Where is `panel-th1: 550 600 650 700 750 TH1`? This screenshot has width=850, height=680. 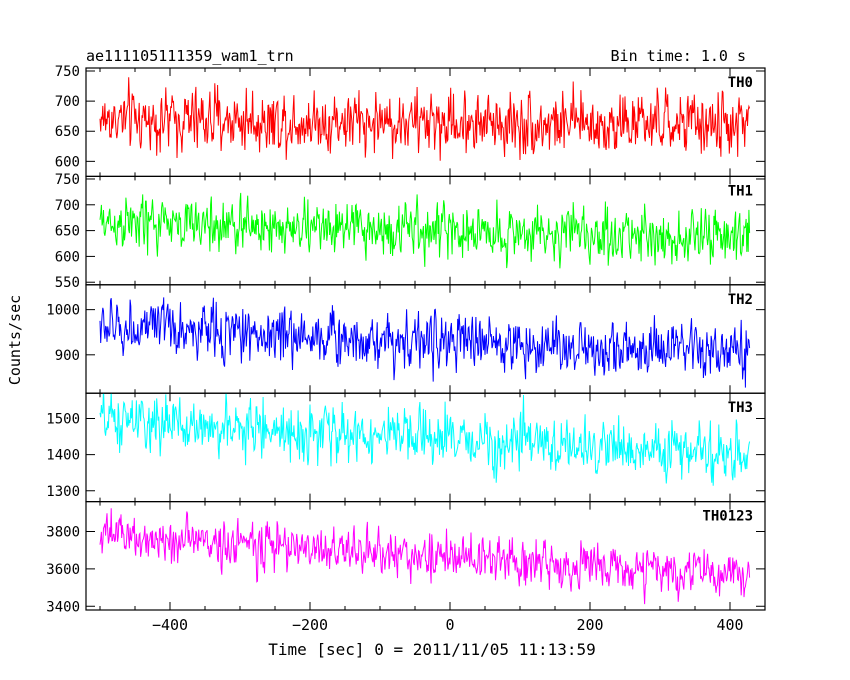 panel-th1: 550 600 650 700 750 TH1 is located at coordinates (410, 231).